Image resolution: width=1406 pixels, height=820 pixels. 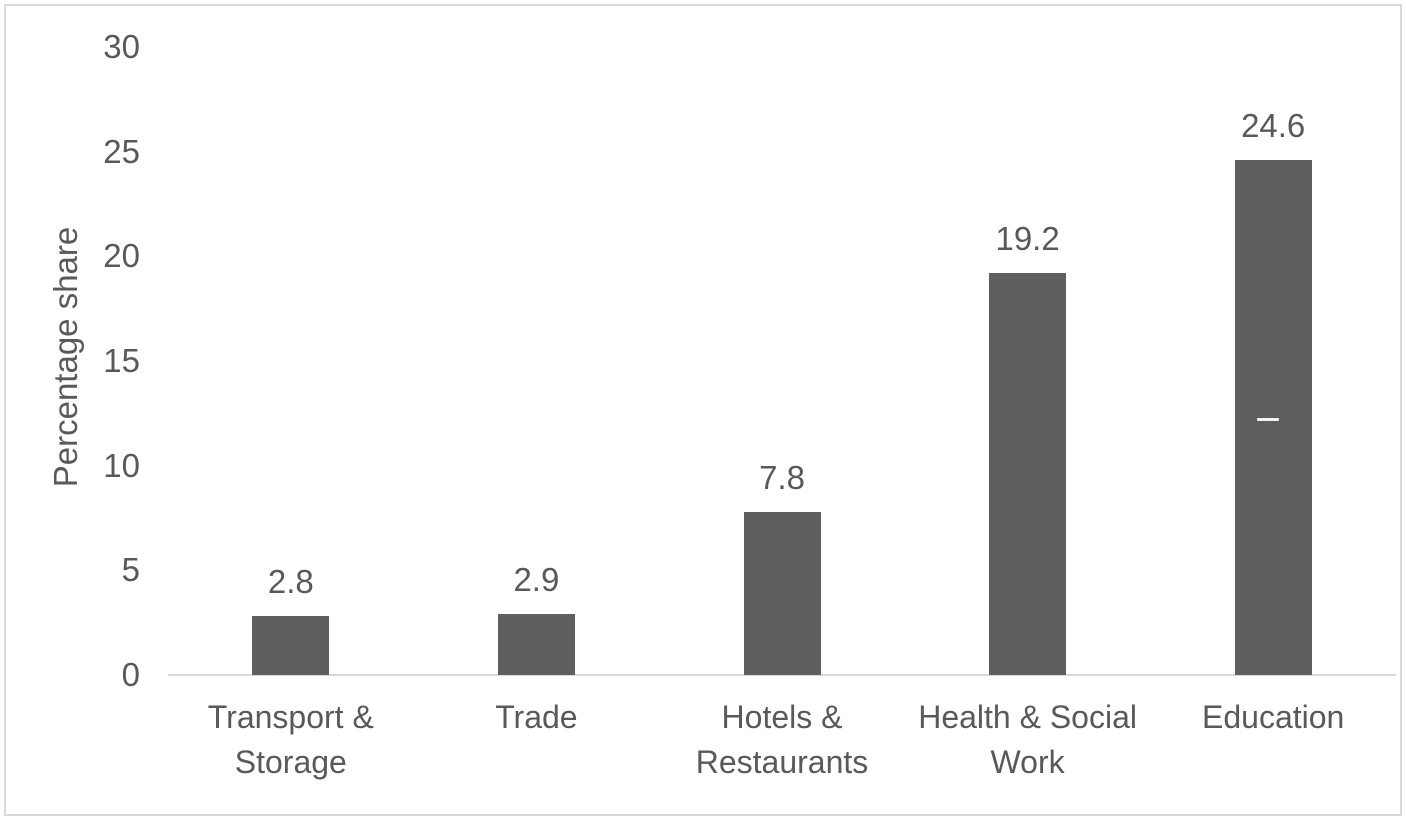 I want to click on bar-value-label: 2.8, so click(x=290, y=582).